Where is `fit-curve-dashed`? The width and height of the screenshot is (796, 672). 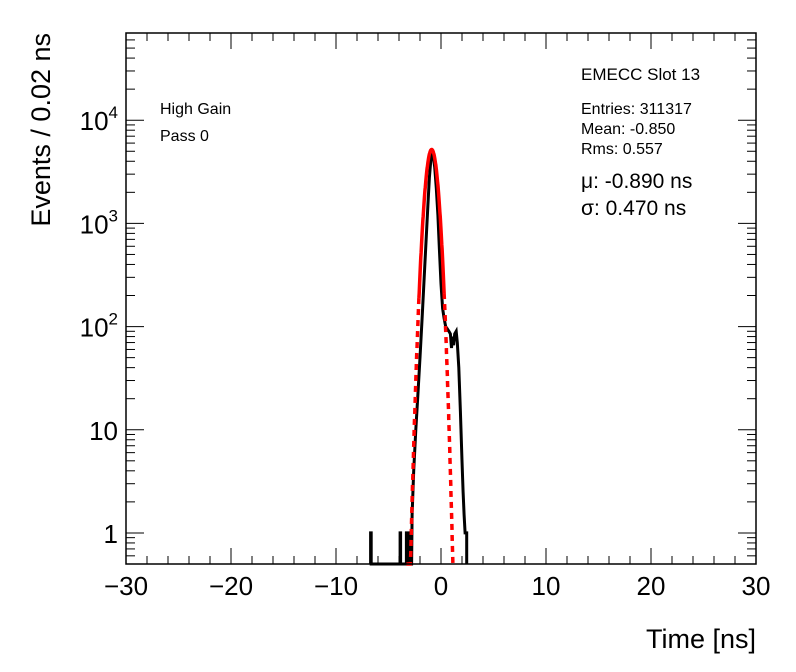 fit-curve-dashed is located at coordinates (449, 429).